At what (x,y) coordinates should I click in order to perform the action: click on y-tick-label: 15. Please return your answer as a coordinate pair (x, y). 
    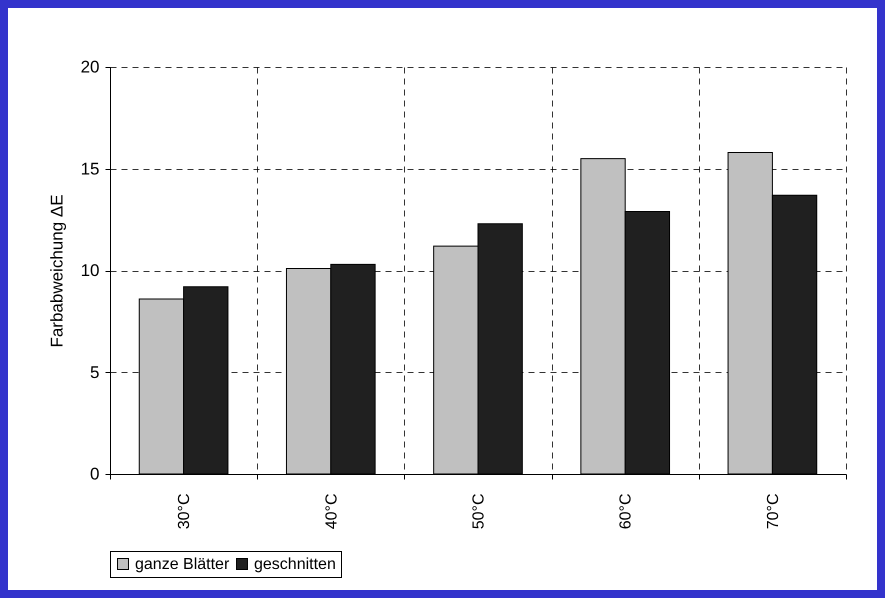
    Looking at the image, I should click on (90, 168).